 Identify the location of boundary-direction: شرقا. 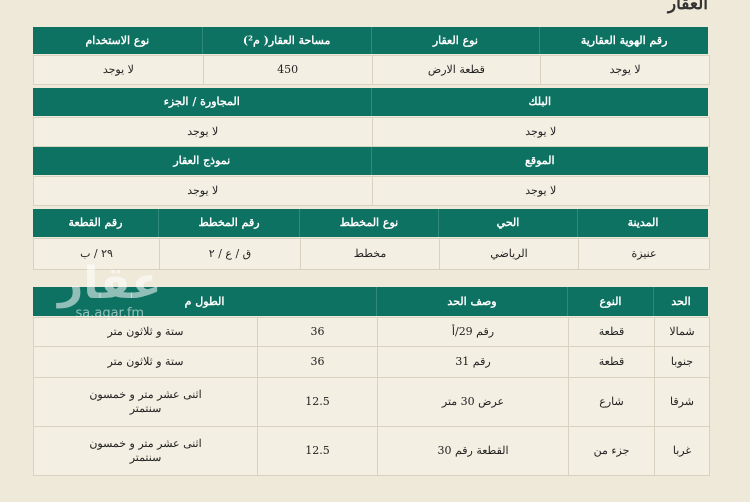
(681, 402).